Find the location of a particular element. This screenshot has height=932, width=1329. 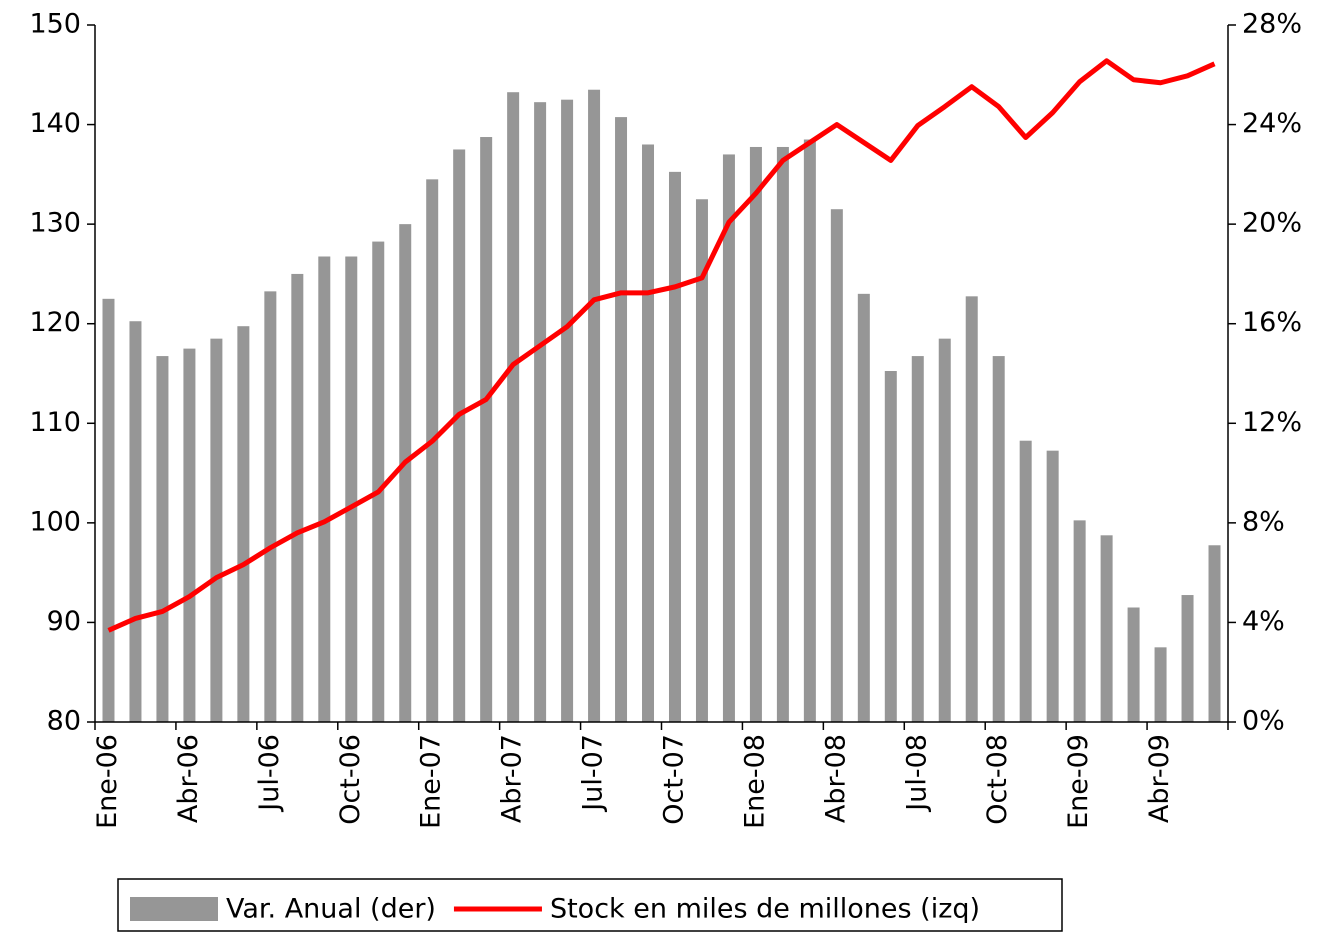

x-tick-label: Oct-07 is located at coordinates (673, 779).